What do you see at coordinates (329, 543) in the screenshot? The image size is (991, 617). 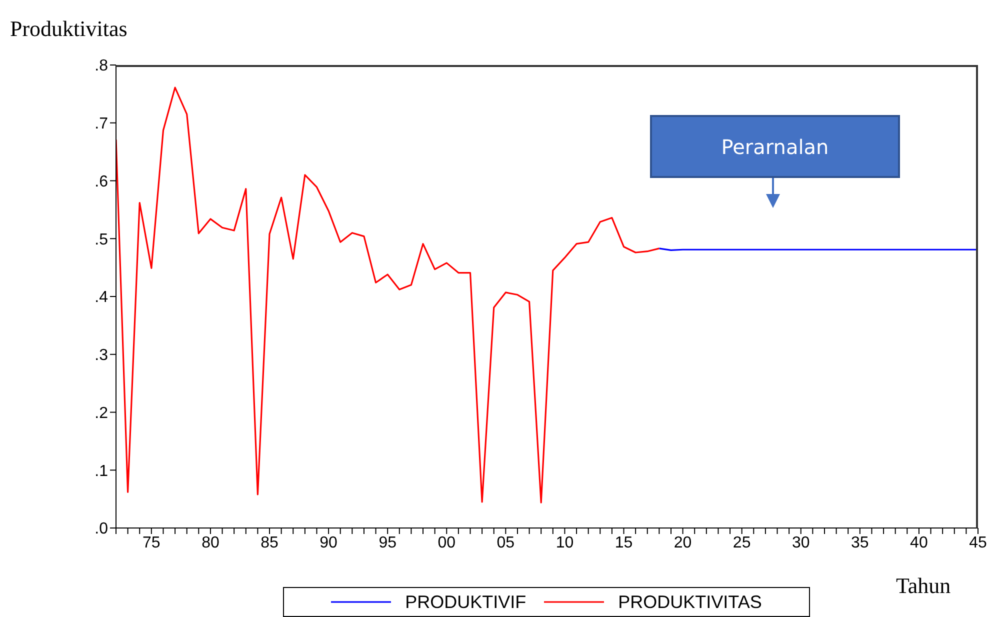 I see `x-tick-label: 90` at bounding box center [329, 543].